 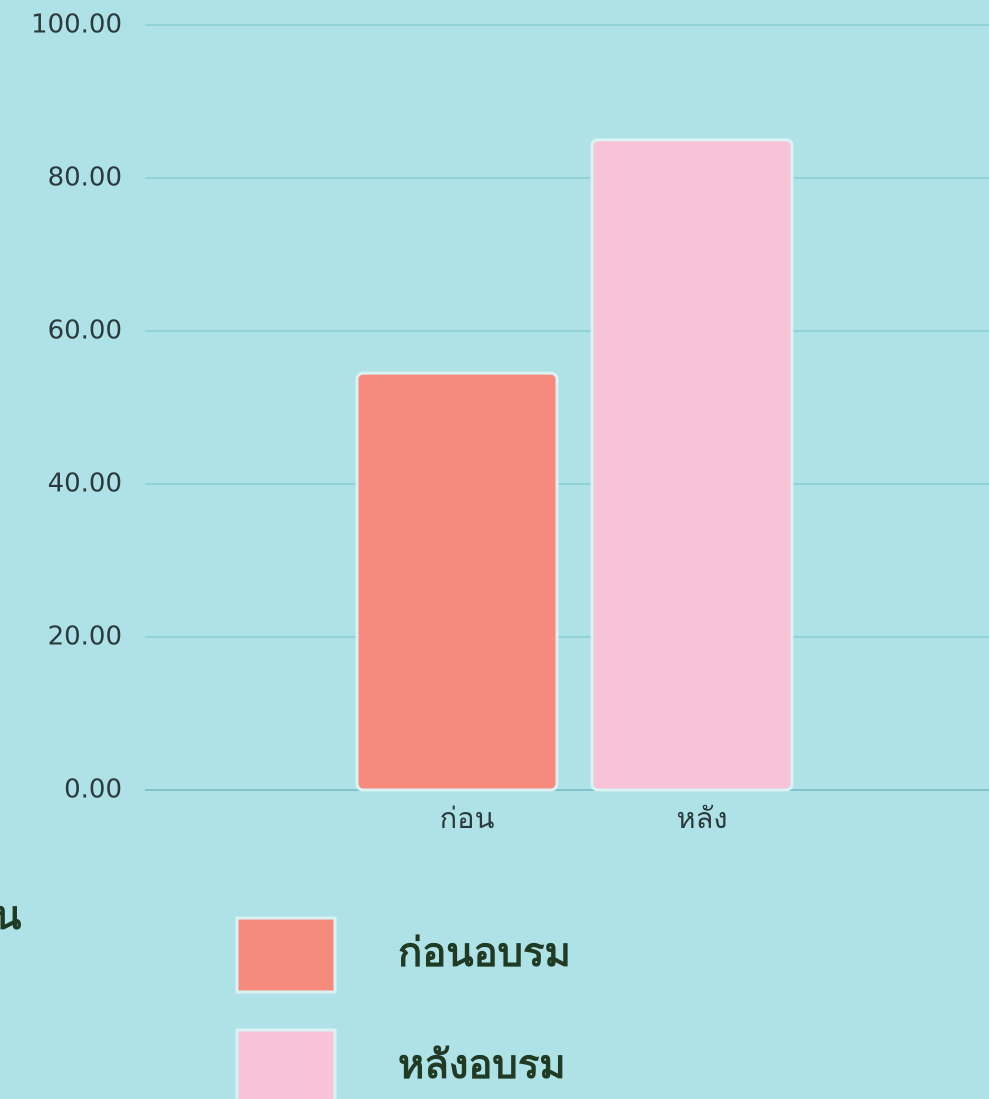 I want to click on annotation: น, so click(x=10, y=916).